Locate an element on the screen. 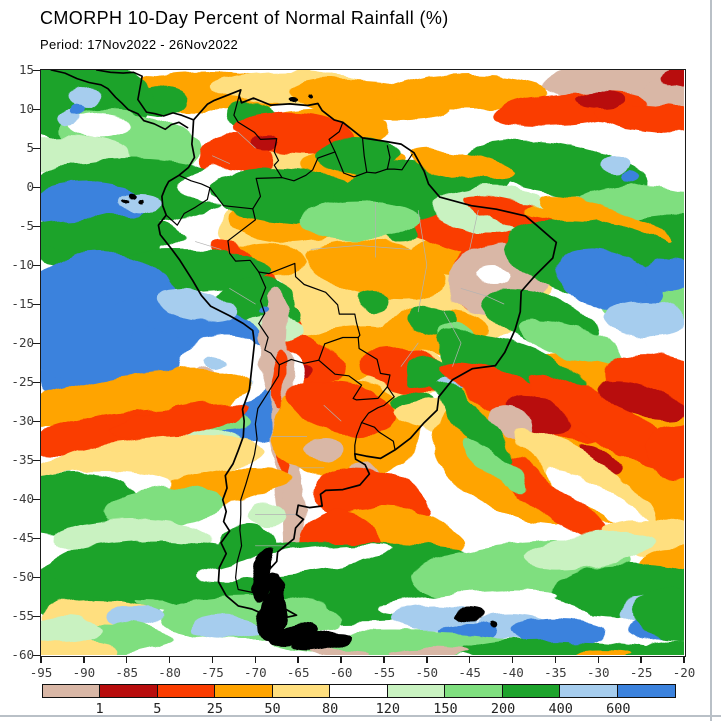 Image resolution: width=721 pixels, height=721 pixels. legend-label-5: 5 is located at coordinates (157, 709).